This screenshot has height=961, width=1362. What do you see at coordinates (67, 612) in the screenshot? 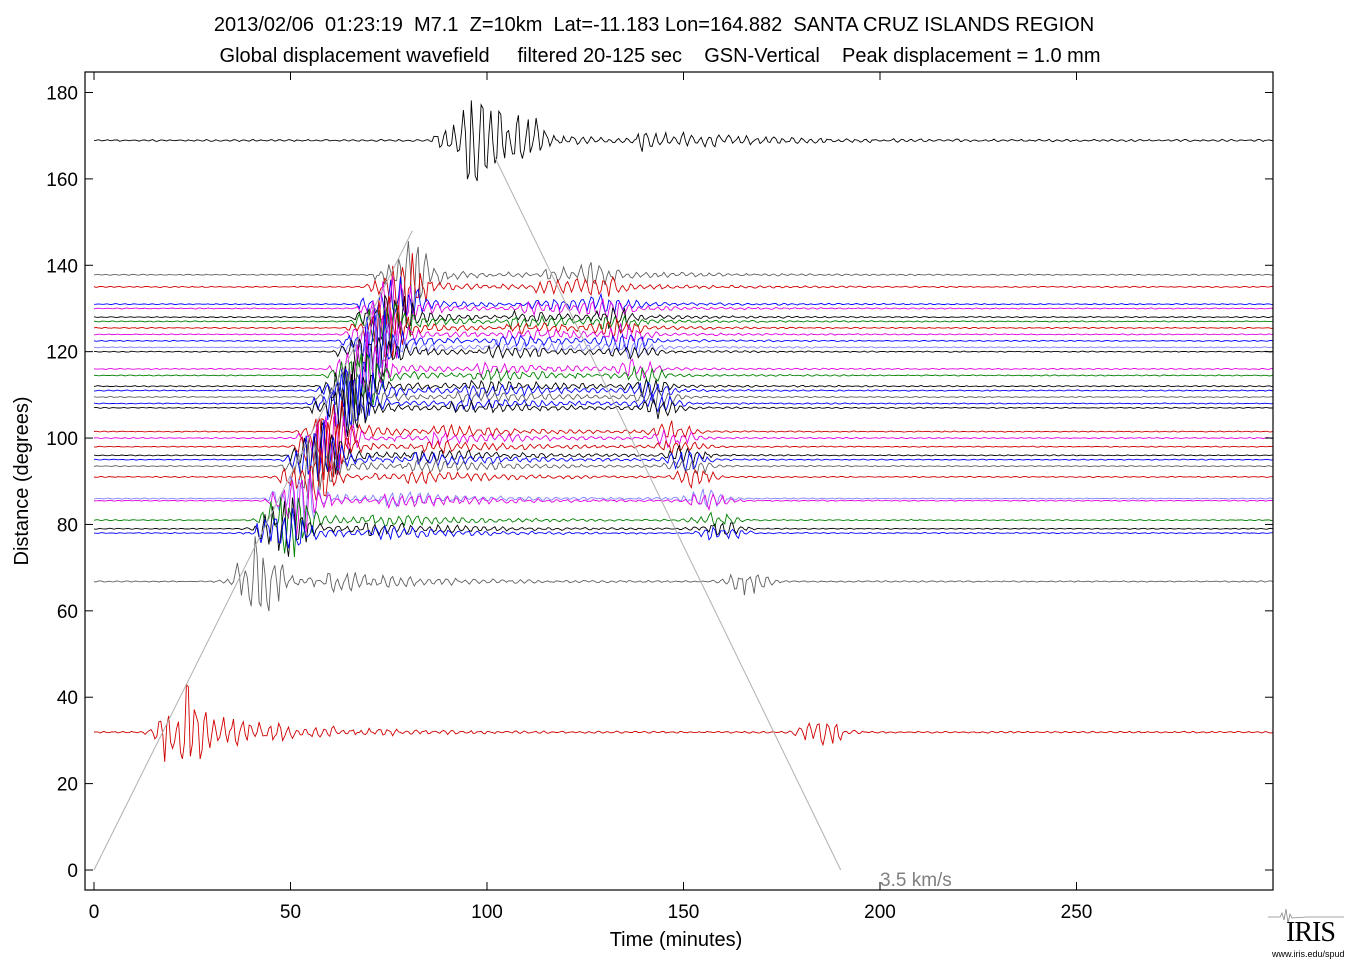
I see `y-tick-label: 60` at bounding box center [67, 612].